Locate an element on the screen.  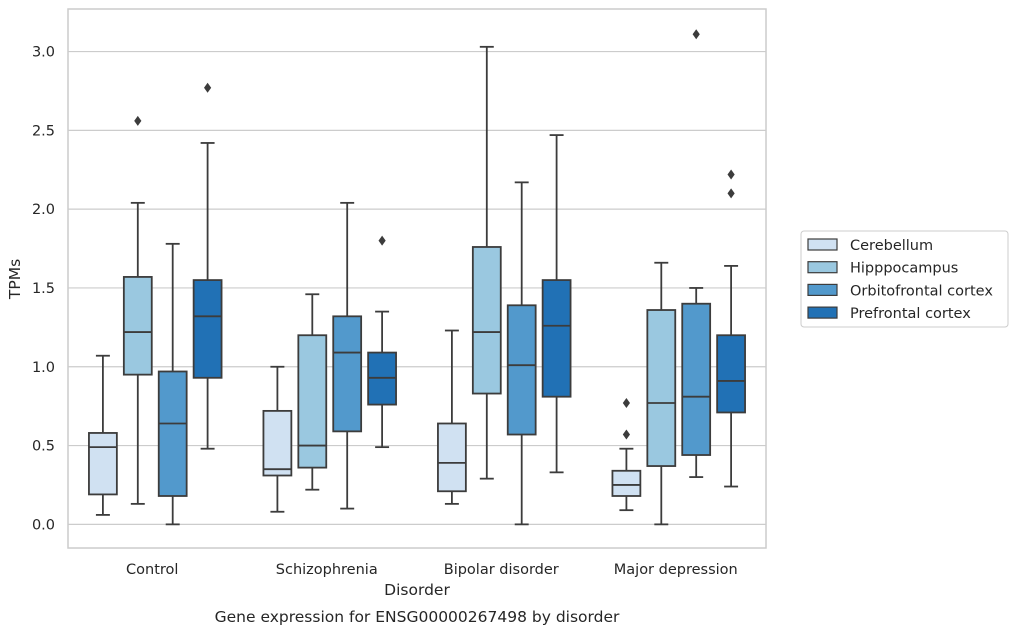
legend-label: Prefrontal cortex is located at coordinates (910, 314).